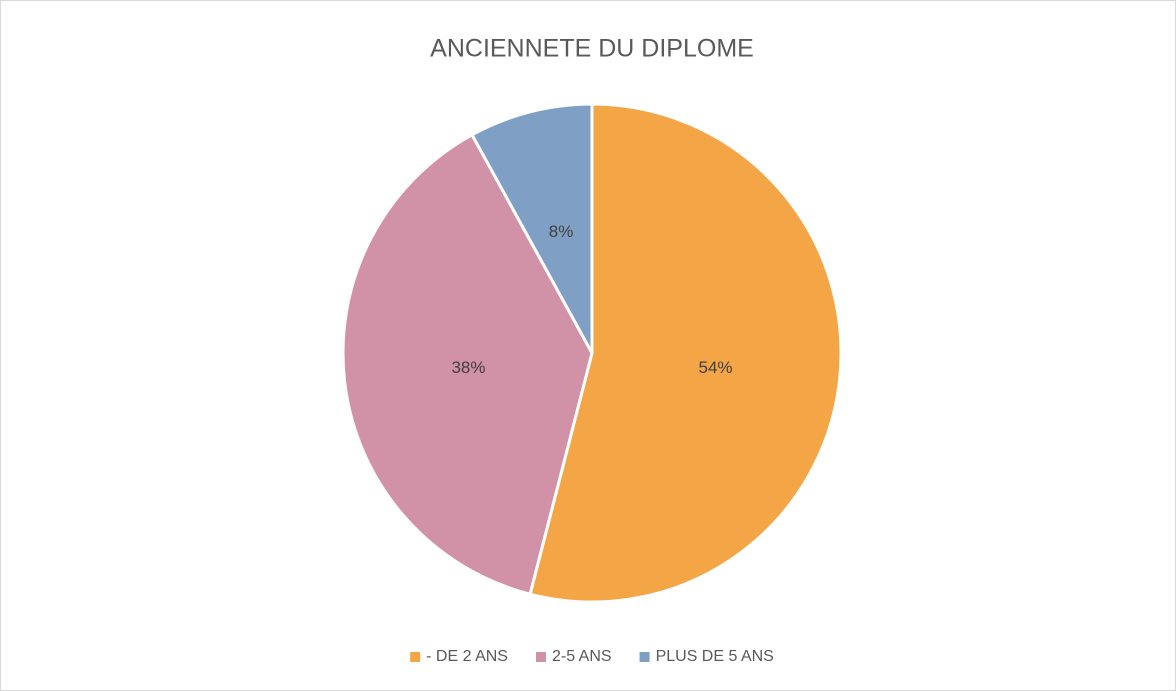  Describe the element at coordinates (592, 49) in the screenshot. I see `chart-title: ANCIENNETE DU DIPLOME` at that location.